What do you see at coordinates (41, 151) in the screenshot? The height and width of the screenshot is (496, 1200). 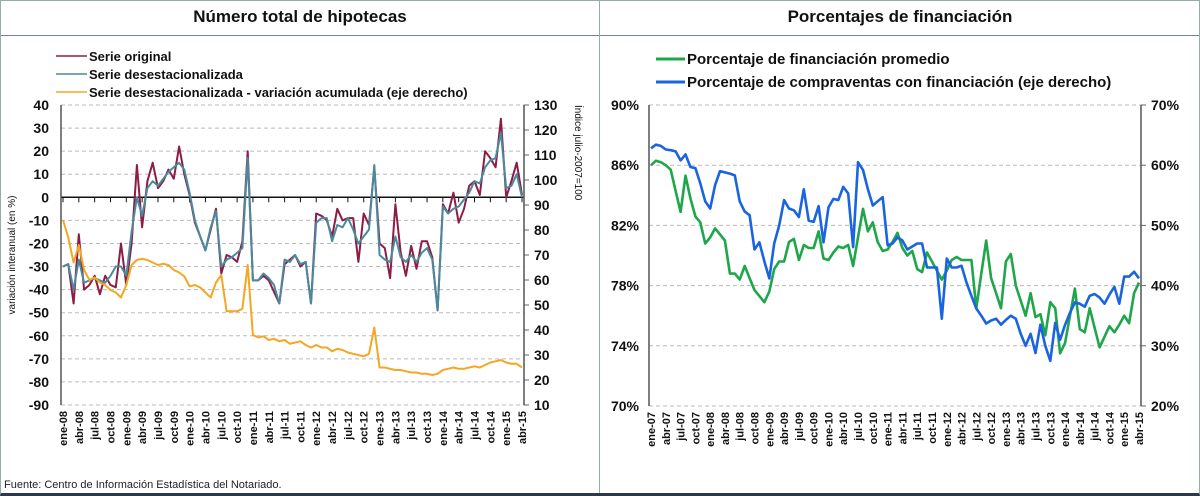 I see `y-tick-label: 20` at bounding box center [41, 151].